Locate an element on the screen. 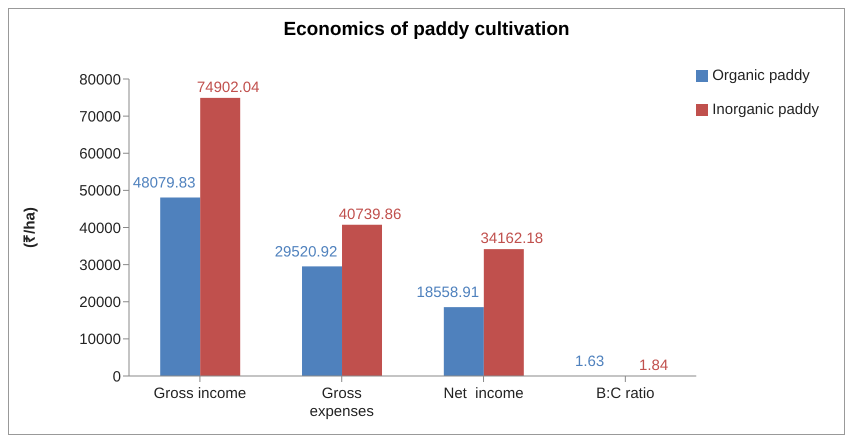 The image size is (851, 441). data-label: 74902.04 is located at coordinates (228, 87).